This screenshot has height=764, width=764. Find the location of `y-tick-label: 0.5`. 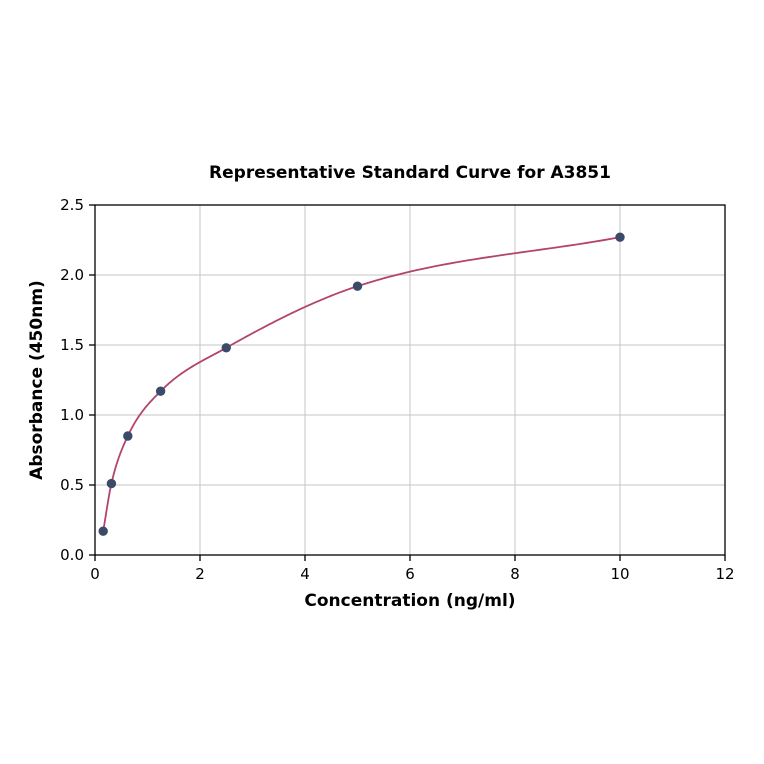

y-tick-label: 0.5 is located at coordinates (72, 485).